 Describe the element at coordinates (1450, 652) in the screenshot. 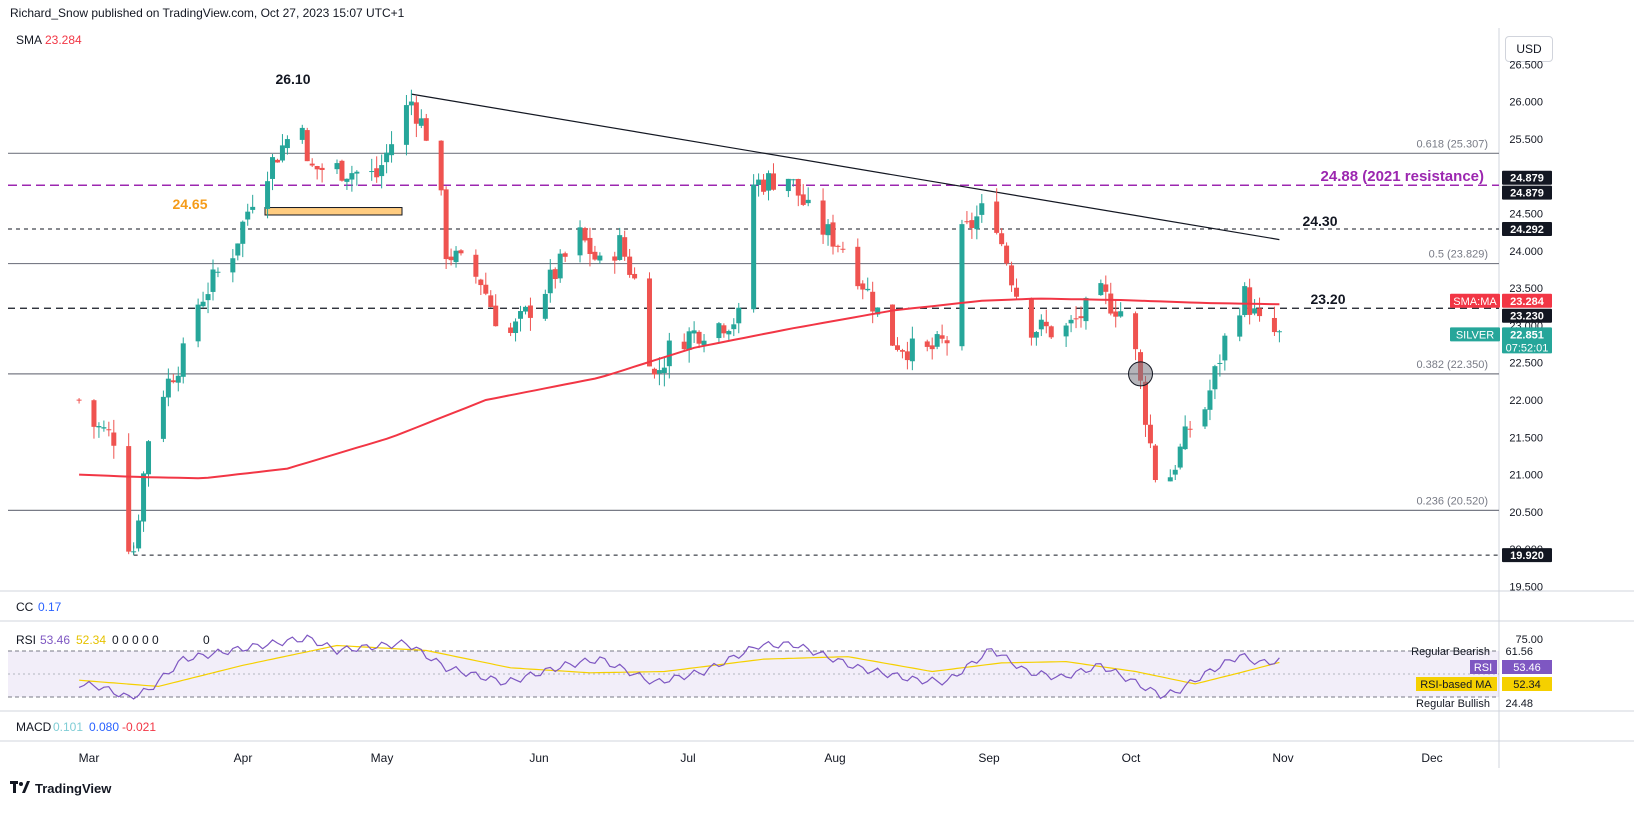

I see `rsi-bearish-label: Regular Bearish` at that location.